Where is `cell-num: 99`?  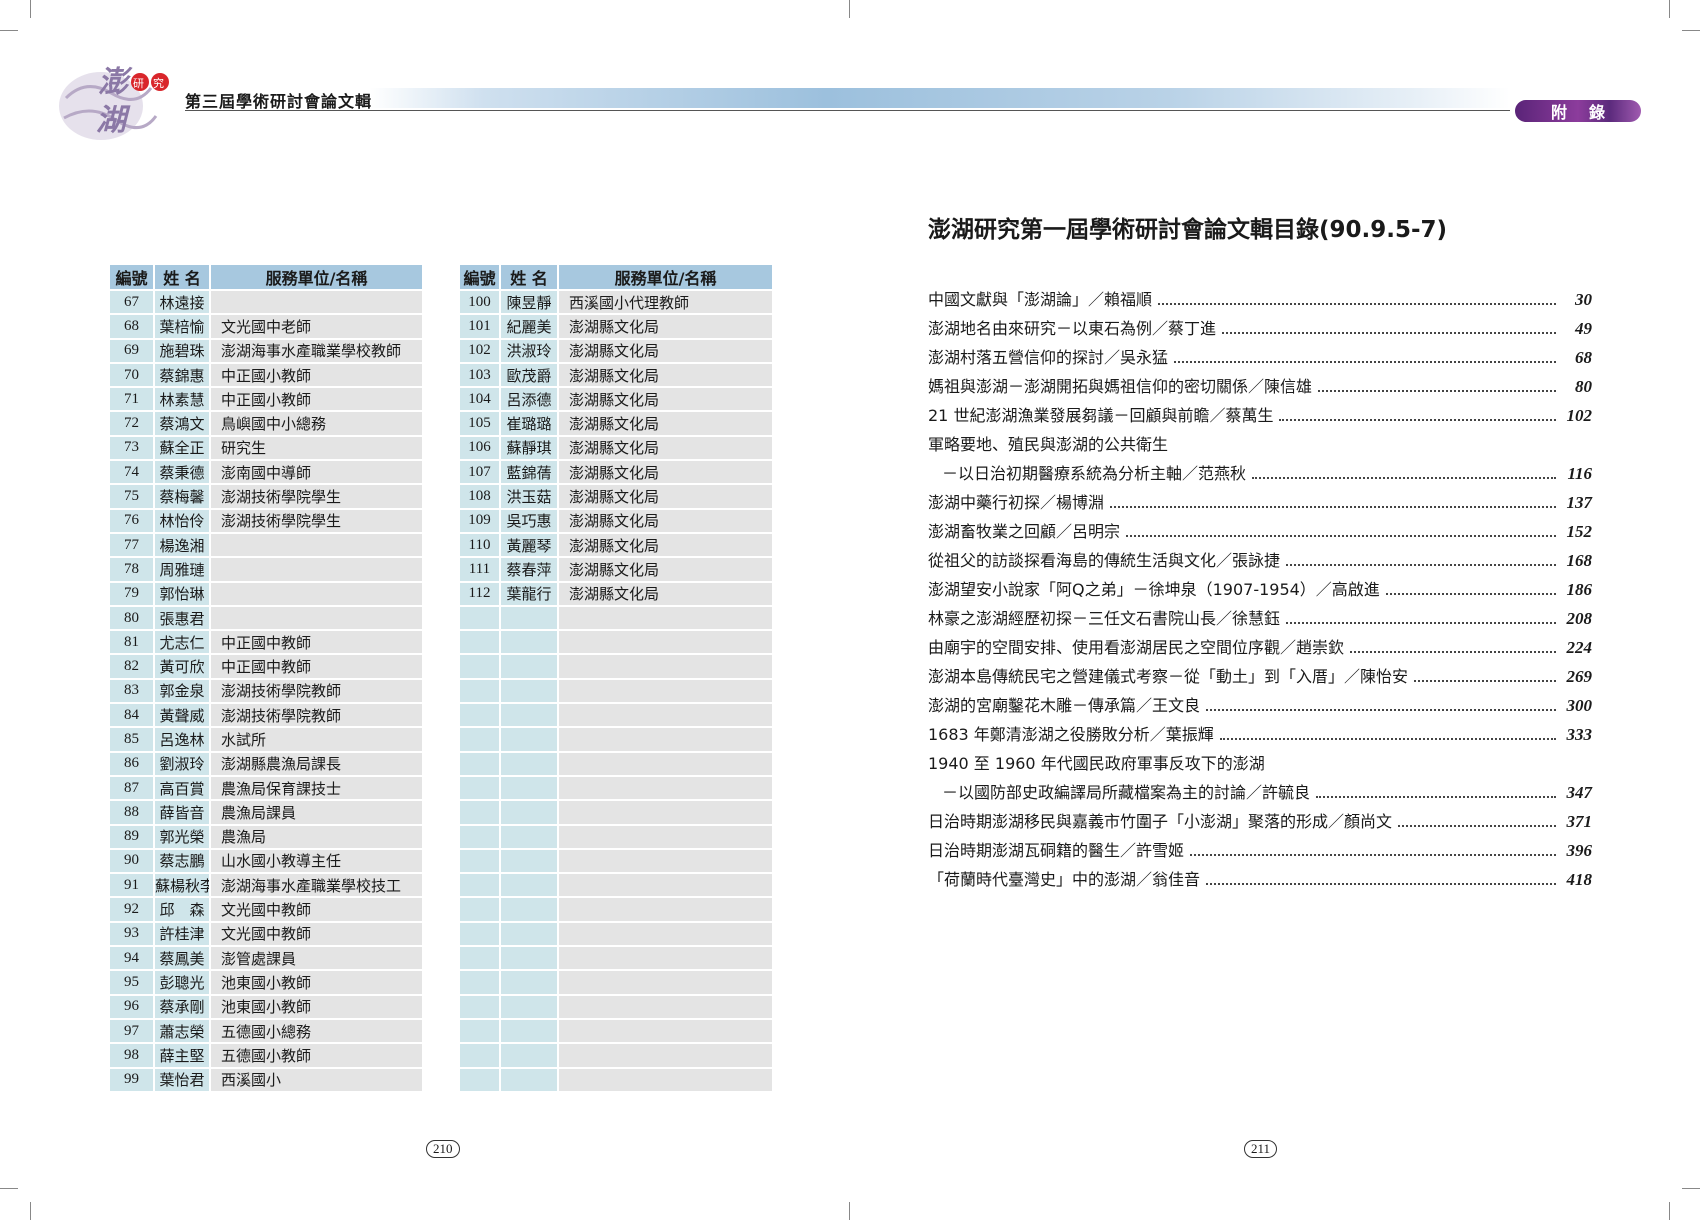 cell-num: 99 is located at coordinates (132, 1080).